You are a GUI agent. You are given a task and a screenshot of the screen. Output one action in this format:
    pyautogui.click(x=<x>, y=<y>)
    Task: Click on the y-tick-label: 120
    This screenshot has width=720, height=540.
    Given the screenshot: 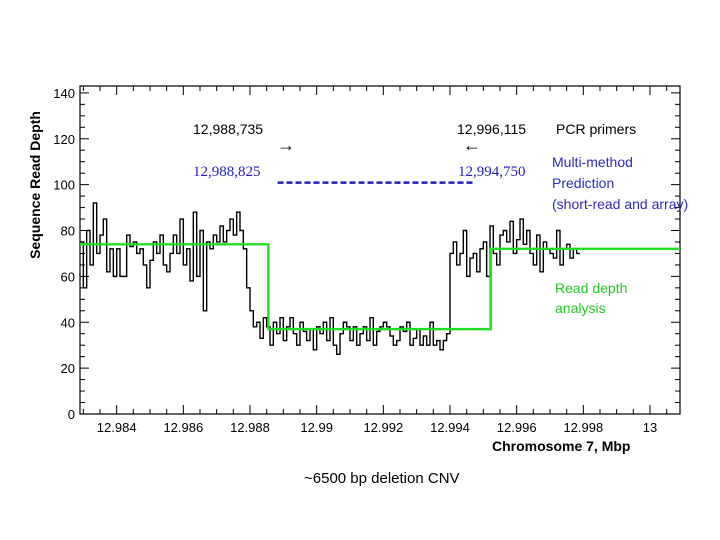 What is the action you would take?
    pyautogui.click(x=64, y=139)
    